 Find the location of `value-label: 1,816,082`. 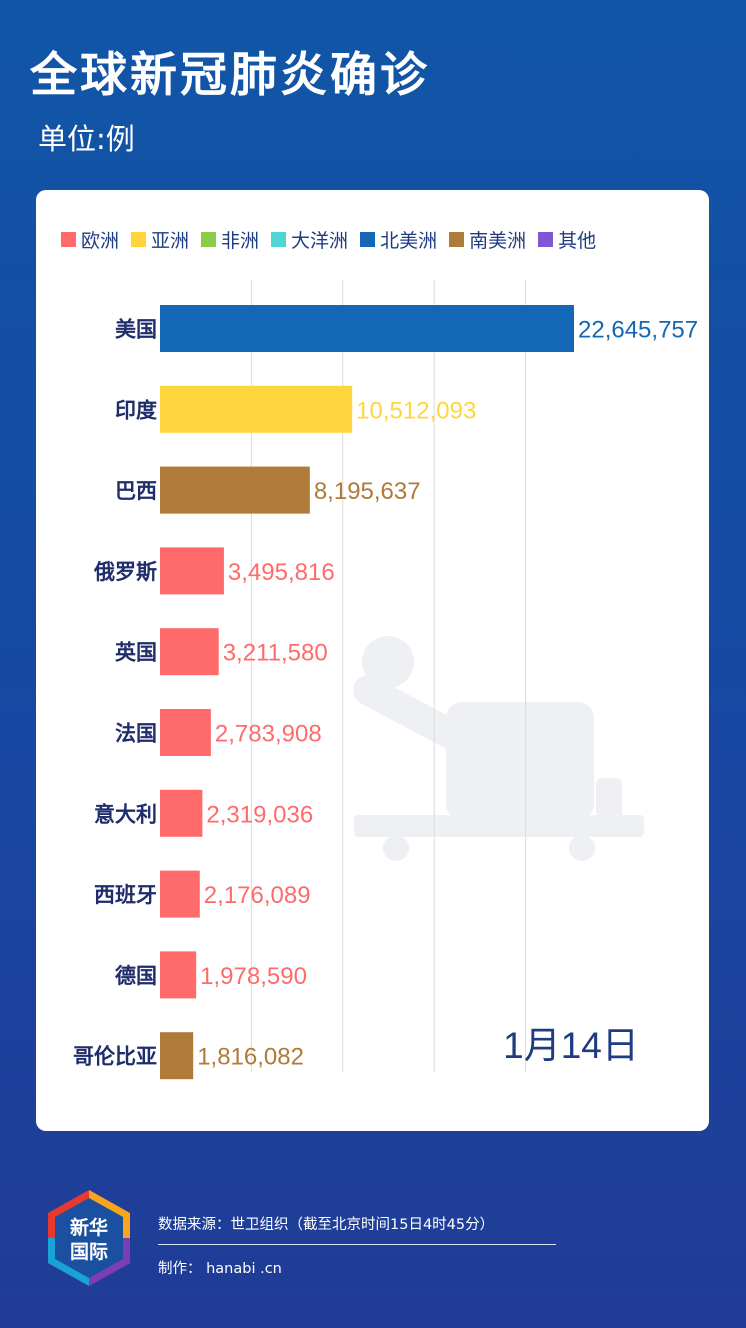

value-label: 1,816,082 is located at coordinates (250, 1057).